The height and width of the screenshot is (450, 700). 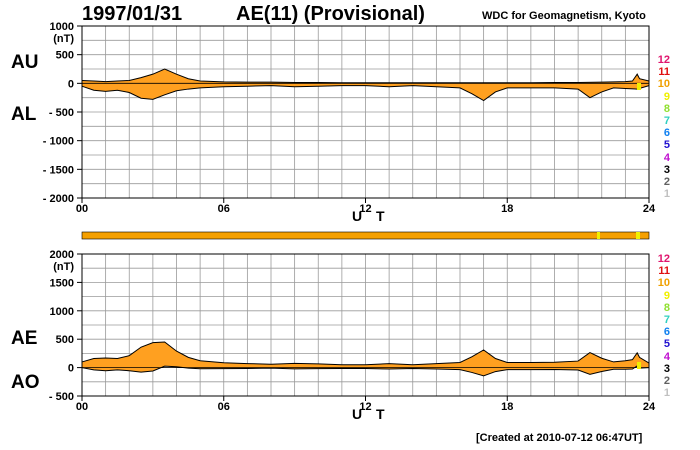 I want to click on x-axis-label-bottom: U T, so click(x=371, y=414).